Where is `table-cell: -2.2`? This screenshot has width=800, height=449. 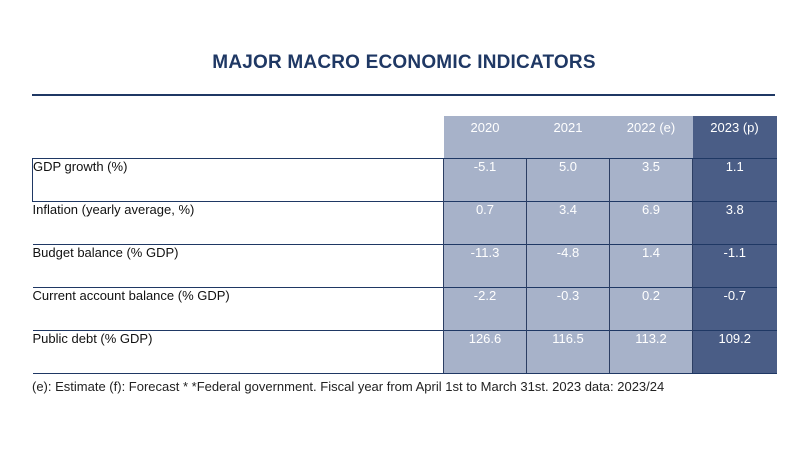 table-cell: -2.2 is located at coordinates (485, 308).